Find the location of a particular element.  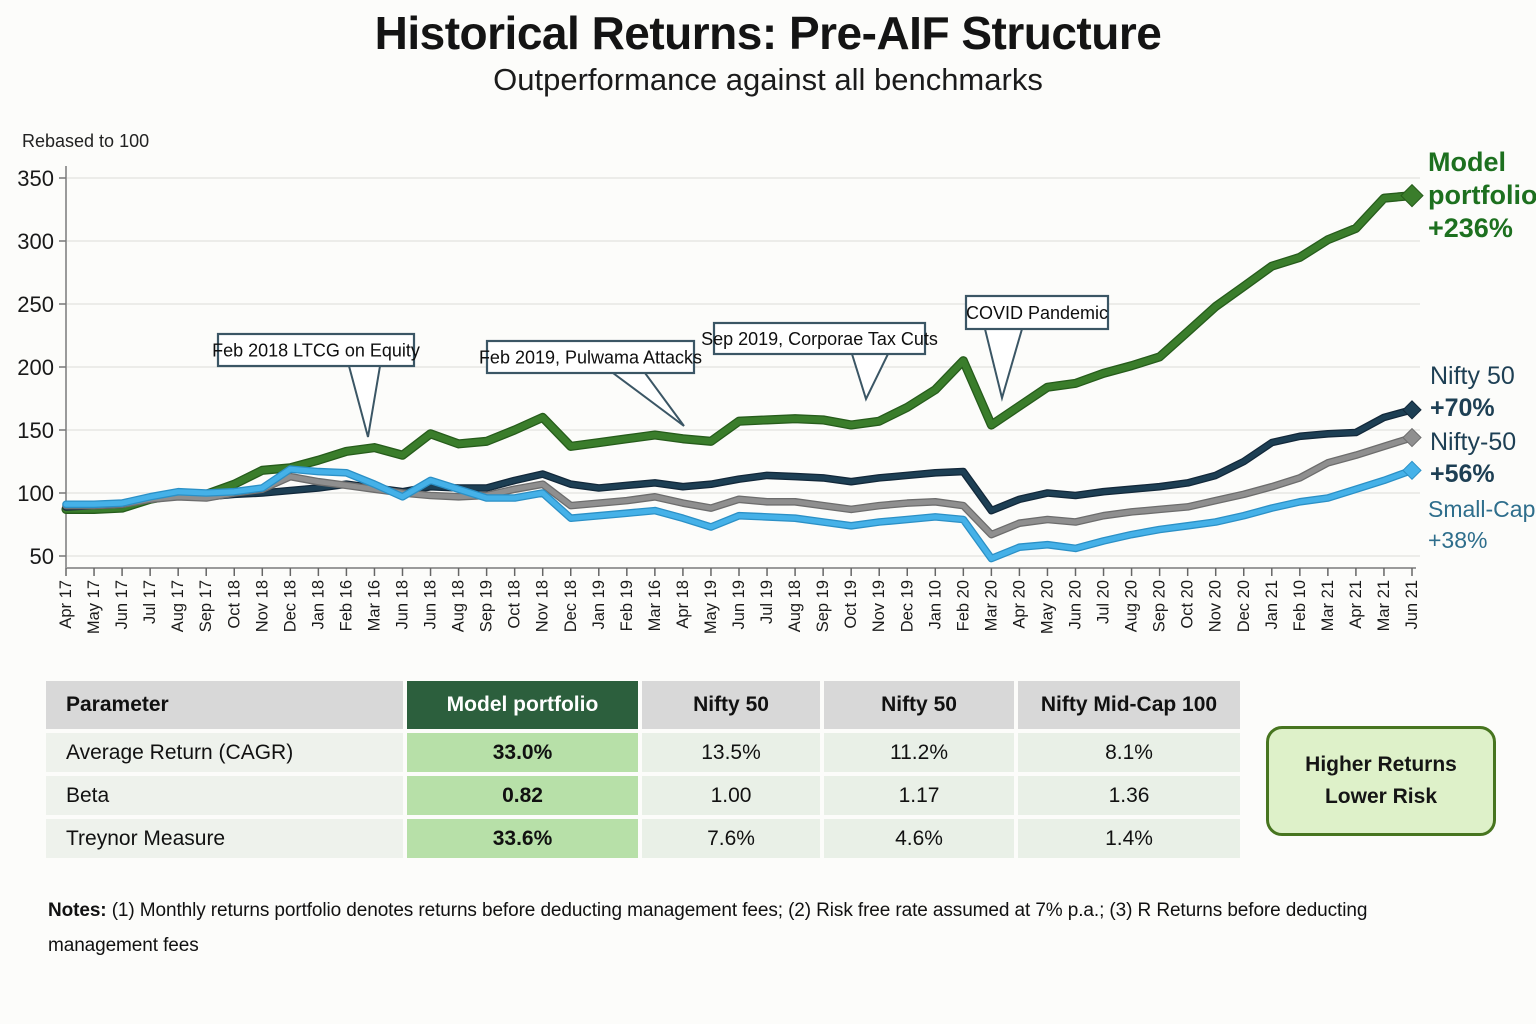

y-axis-label: 200 is located at coordinates (35, 367).